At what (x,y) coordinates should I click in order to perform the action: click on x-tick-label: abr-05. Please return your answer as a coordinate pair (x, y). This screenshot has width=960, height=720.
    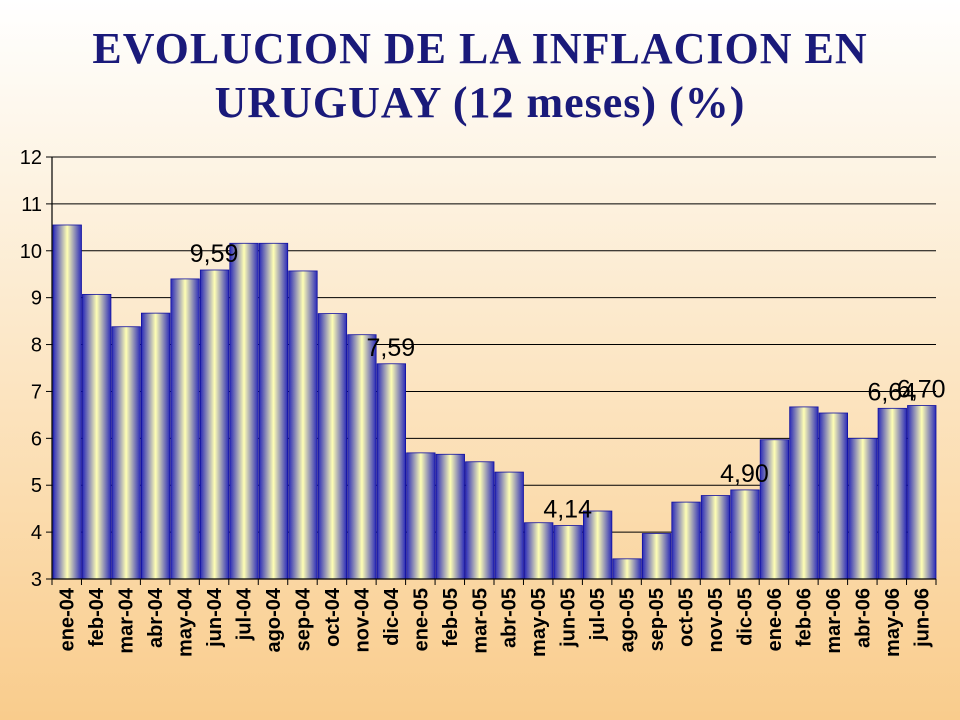
    Looking at the image, I should click on (510, 618).